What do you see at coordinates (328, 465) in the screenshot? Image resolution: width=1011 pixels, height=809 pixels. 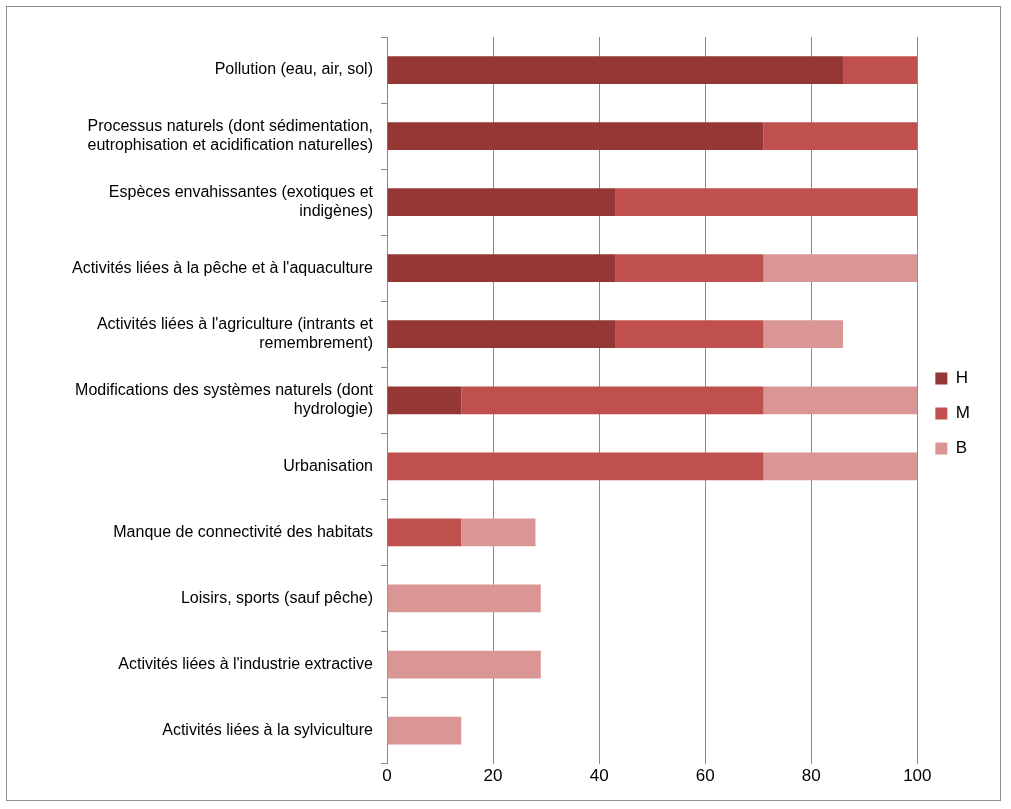 I see `y-tick-label: Urbanisation` at bounding box center [328, 465].